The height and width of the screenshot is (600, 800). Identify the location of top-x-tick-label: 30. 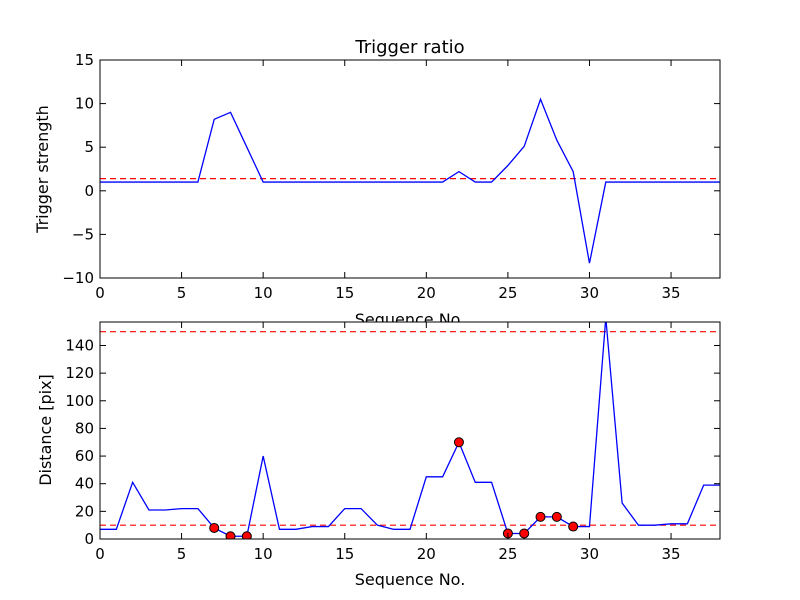
(589, 293).